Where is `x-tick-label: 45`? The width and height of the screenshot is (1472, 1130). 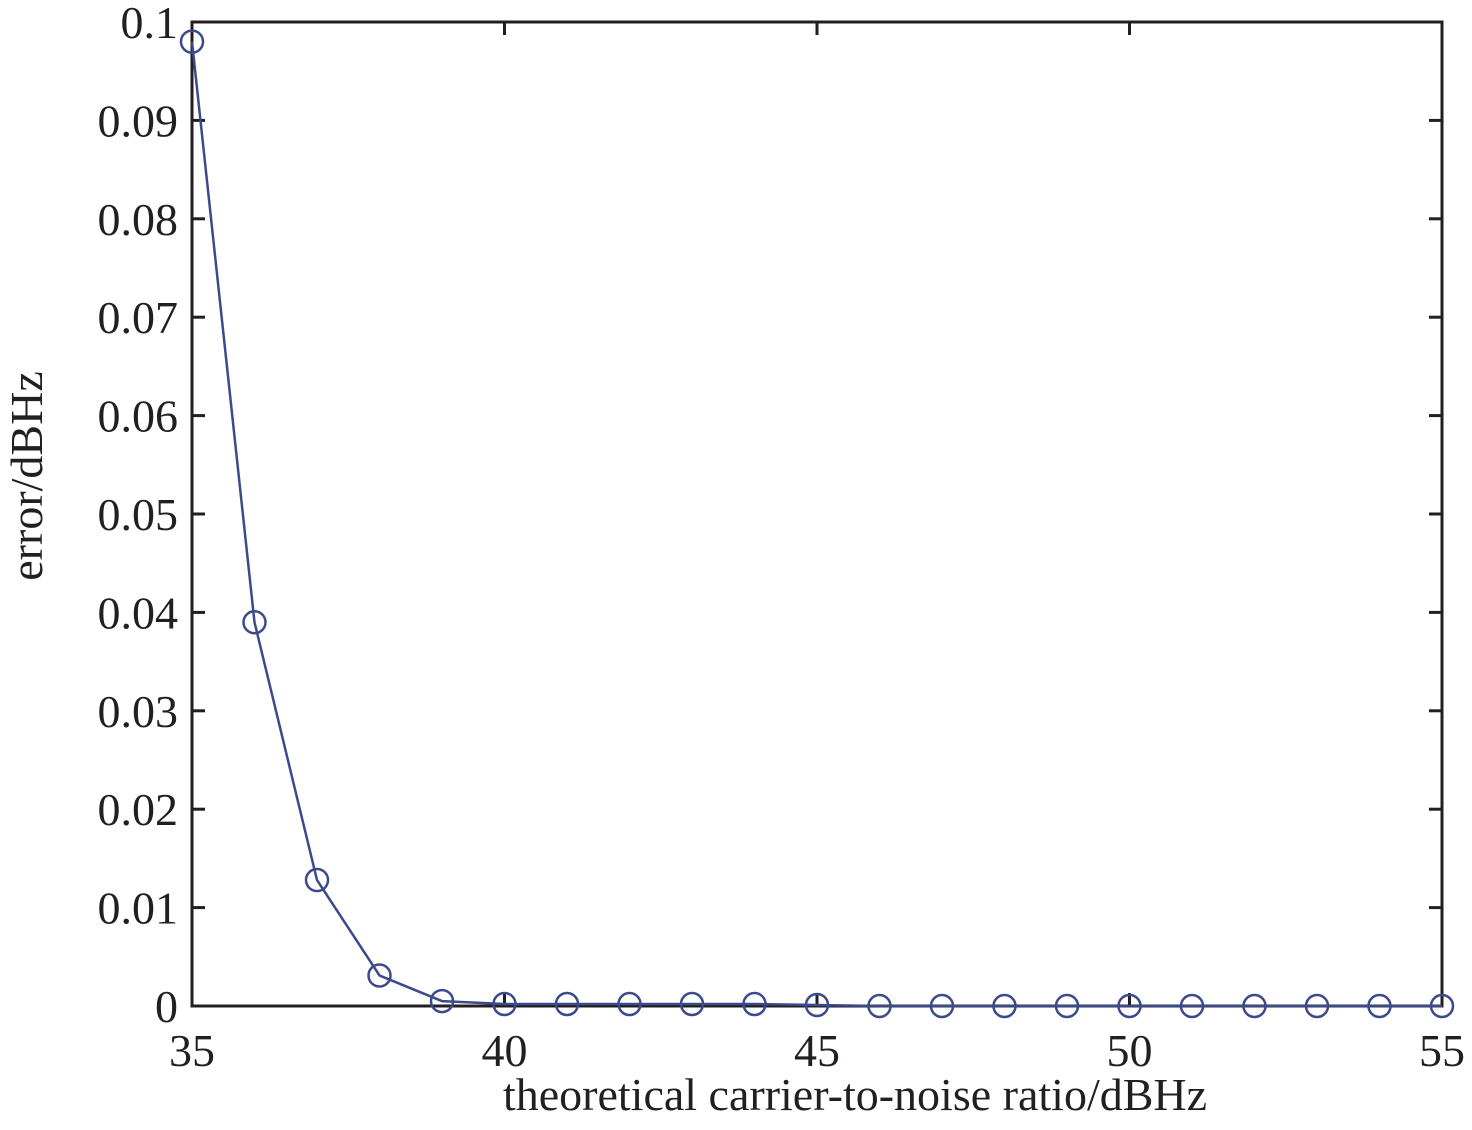 x-tick-label: 45 is located at coordinates (817, 1050).